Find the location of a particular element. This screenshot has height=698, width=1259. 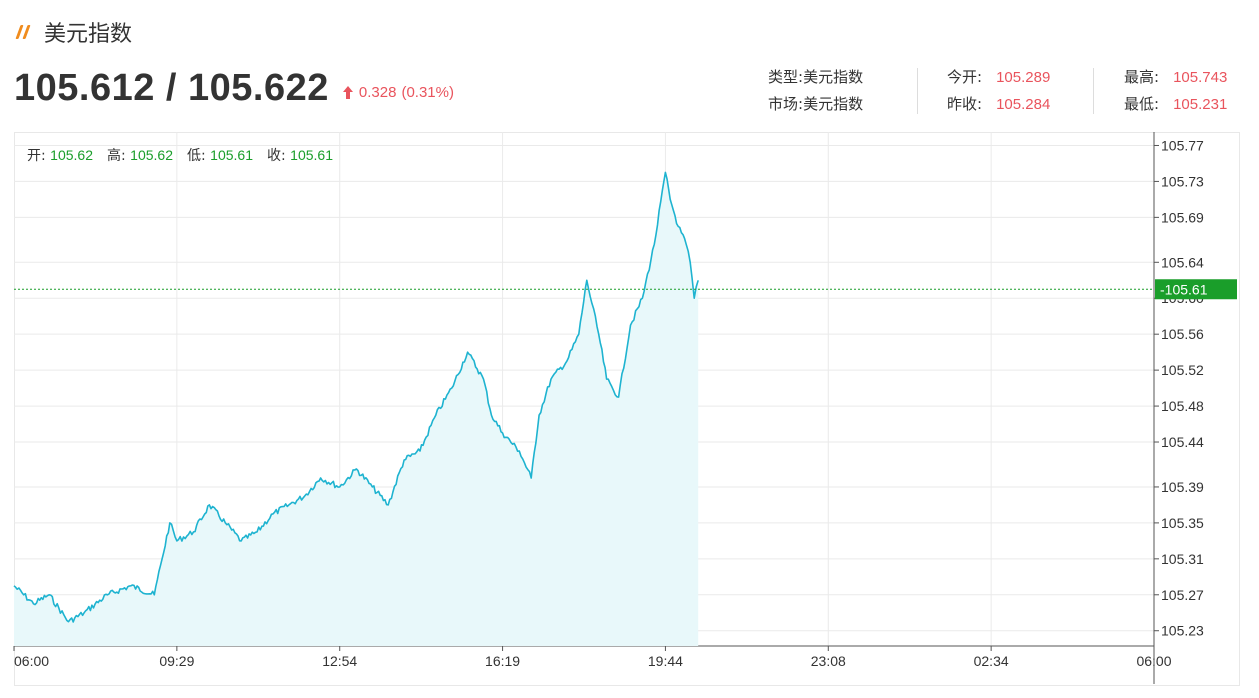

page-header: 美元指数 is located at coordinates (73, 32).